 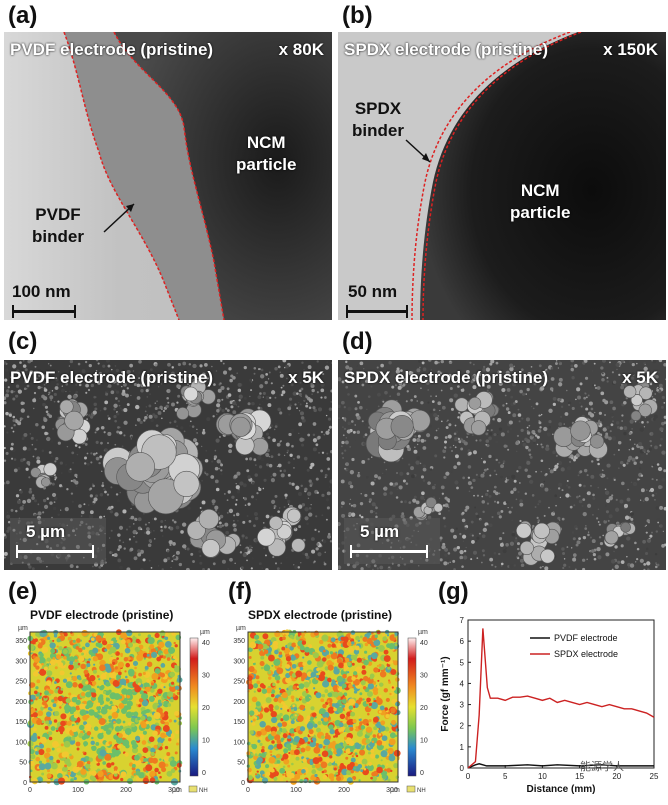 I want to click on panel-g-letter: (g), so click(x=453, y=592).